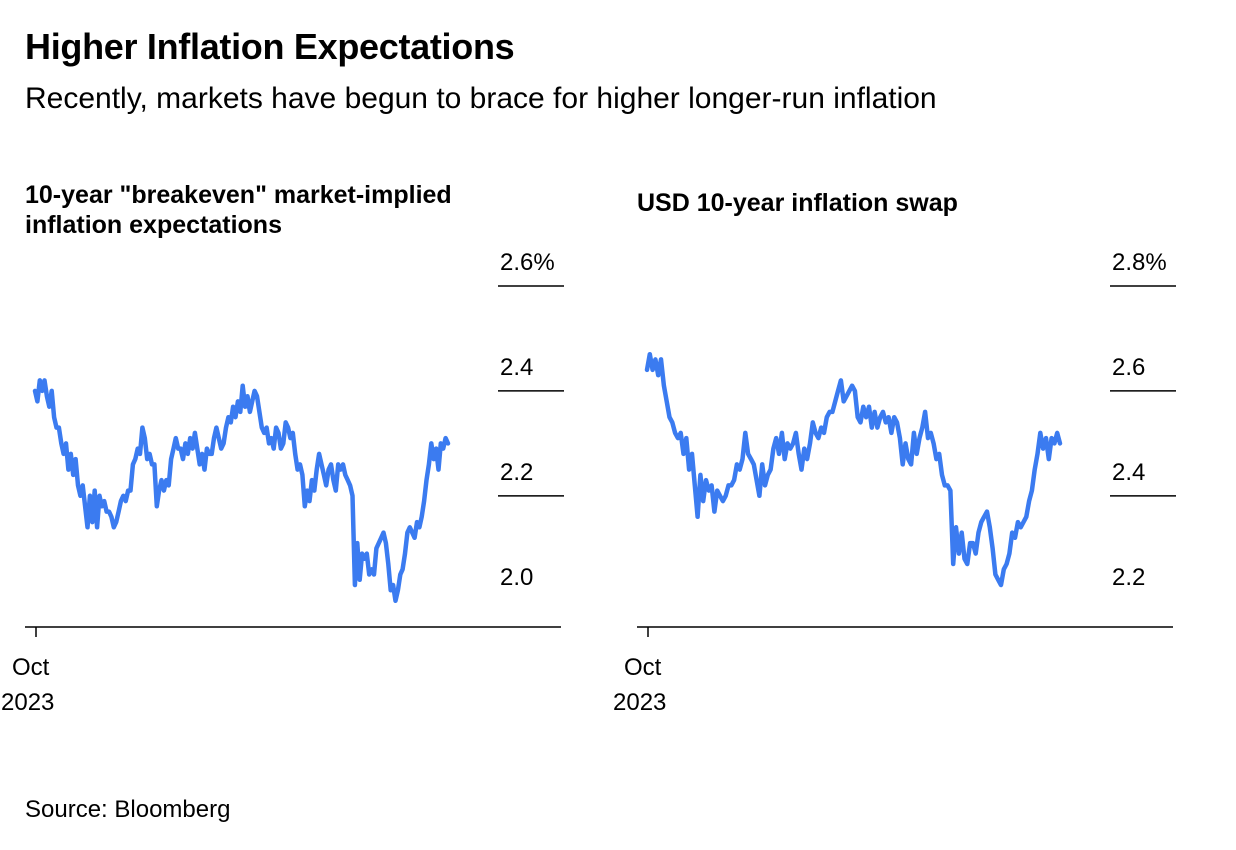 This screenshot has height=850, width=1236. What do you see at coordinates (527, 262) in the screenshot?
I see `y-tick-label: 2.6%` at bounding box center [527, 262].